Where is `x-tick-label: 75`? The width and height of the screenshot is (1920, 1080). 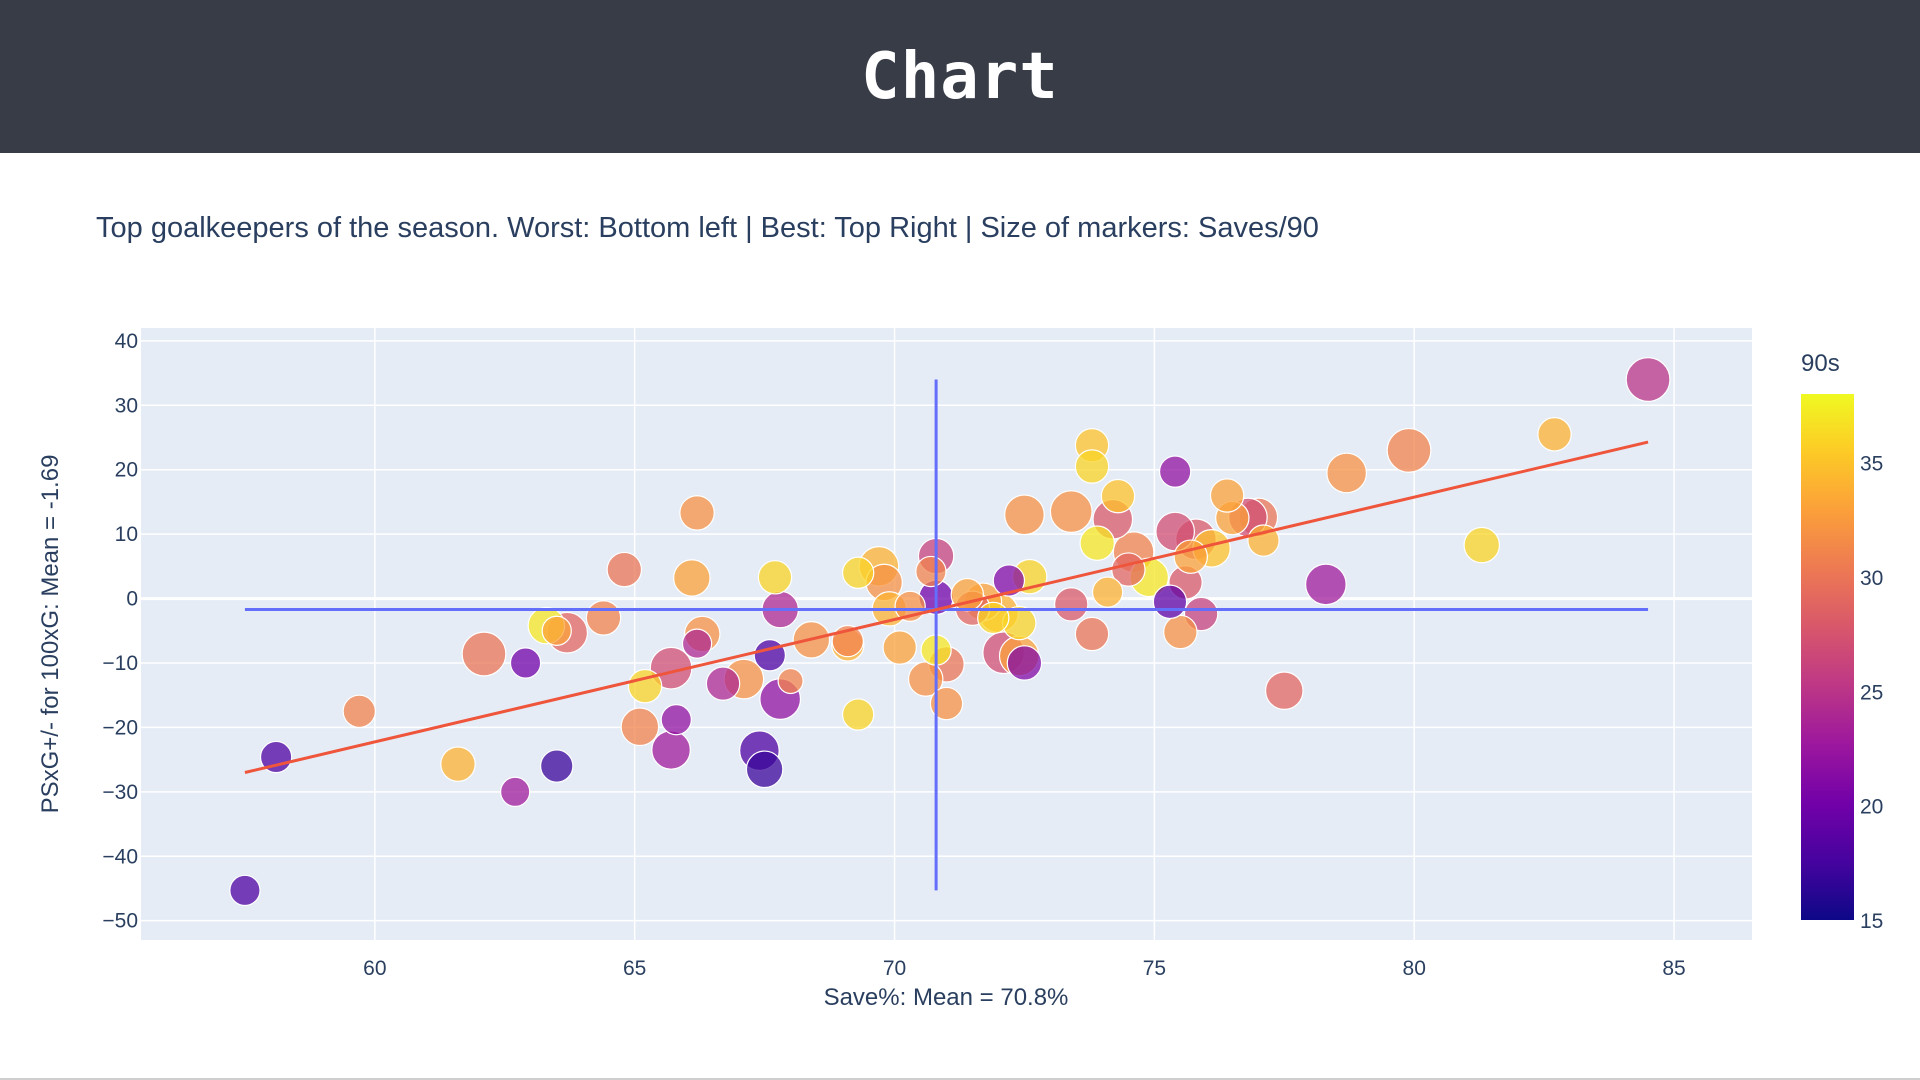 x-tick-label: 75 is located at coordinates (1154, 968).